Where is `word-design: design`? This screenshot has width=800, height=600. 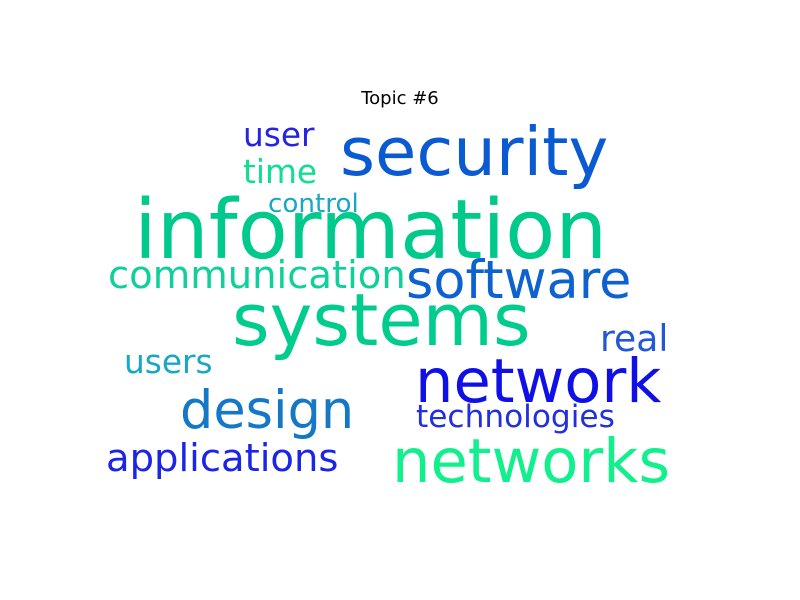
word-design: design is located at coordinates (267, 410).